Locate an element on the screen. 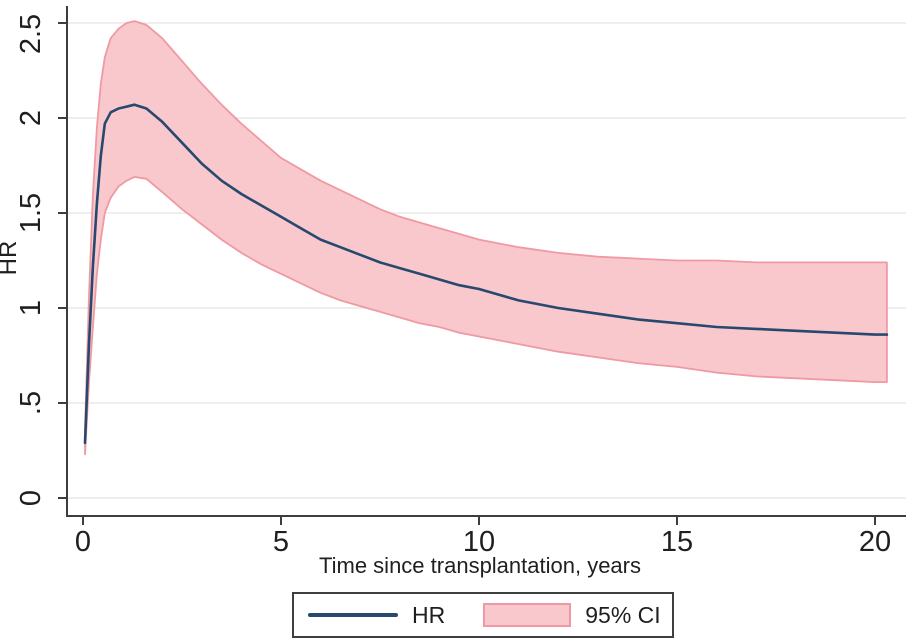 This screenshot has height=642, width=906. x-tick-label-20: 20 is located at coordinates (875, 542).